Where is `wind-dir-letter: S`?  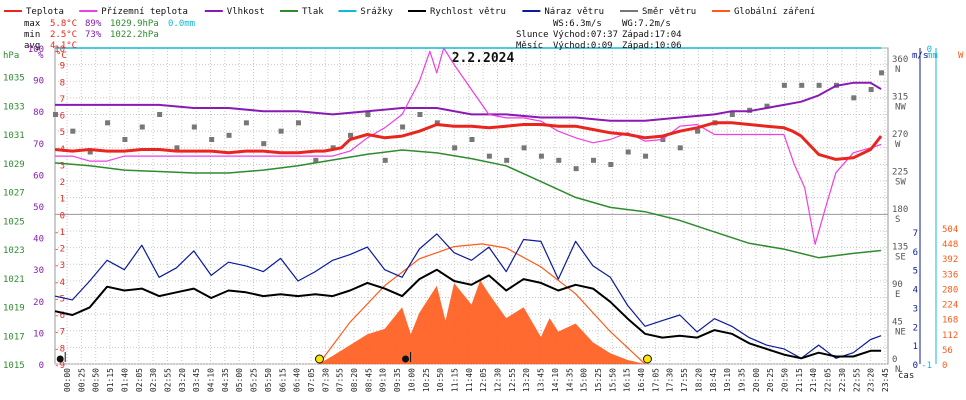 wind-dir-letter: S is located at coordinates (897, 220).